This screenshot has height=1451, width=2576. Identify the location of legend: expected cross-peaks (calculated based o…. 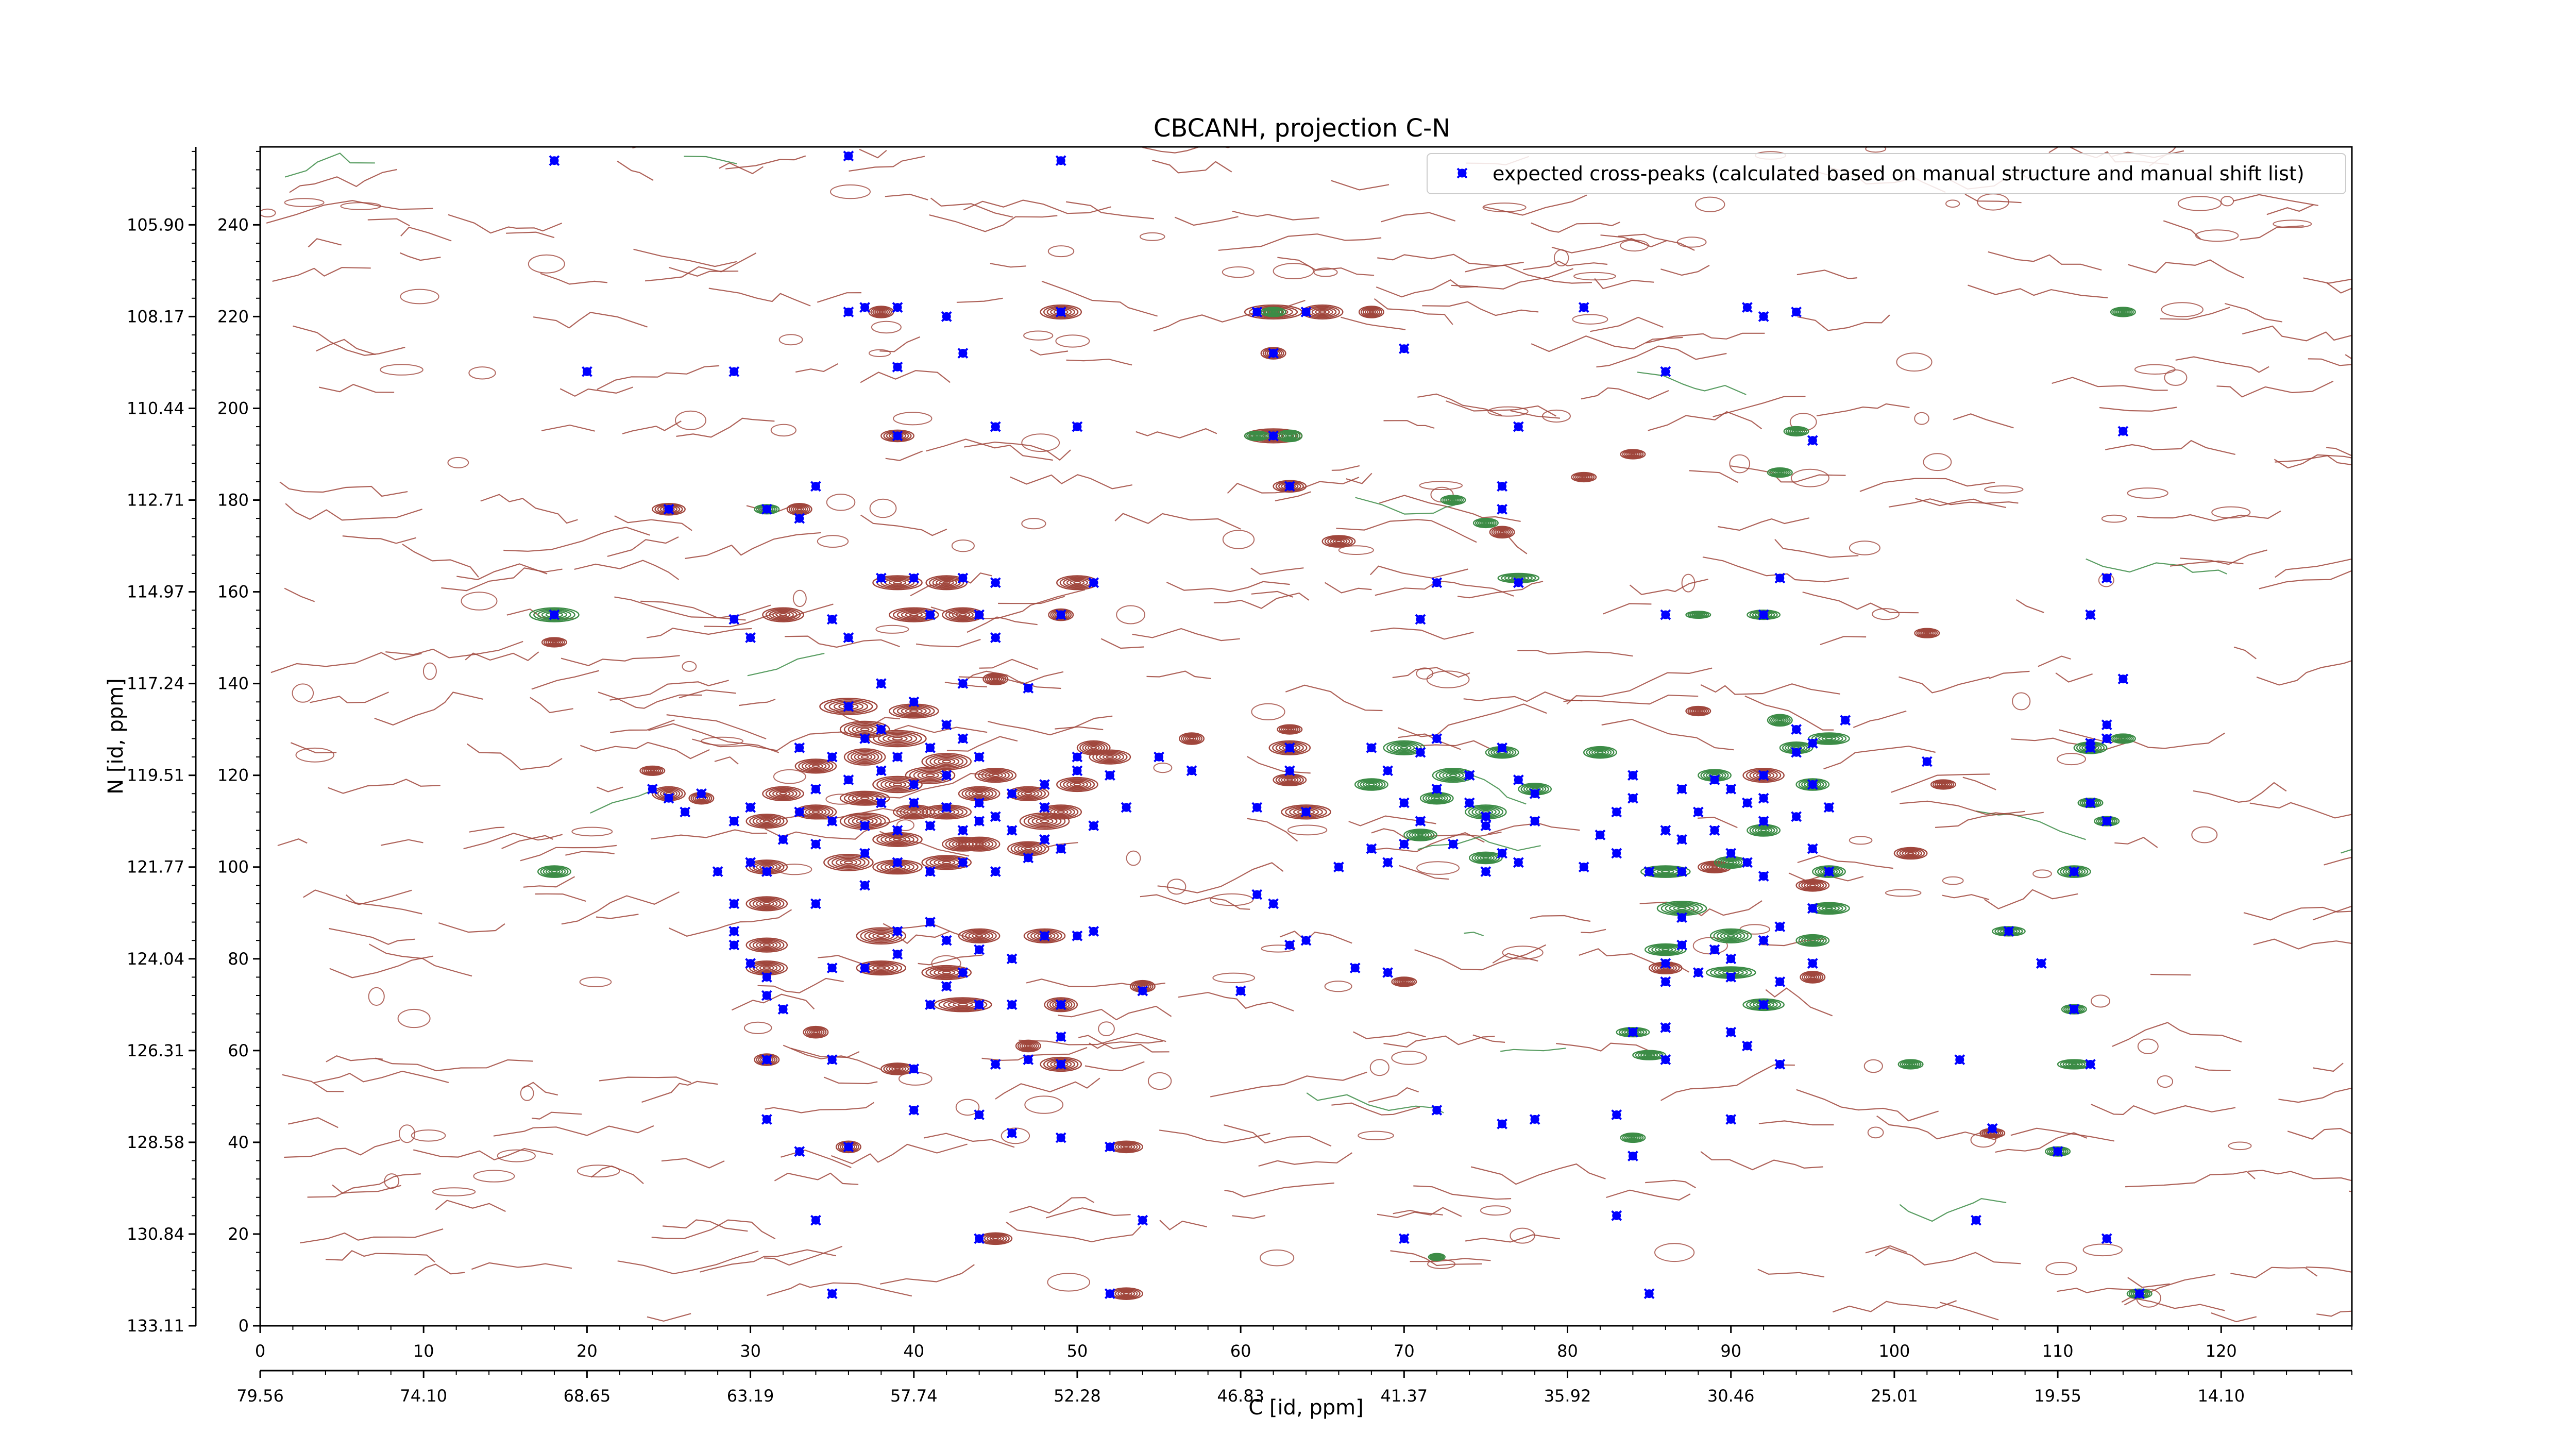
(1887, 173).